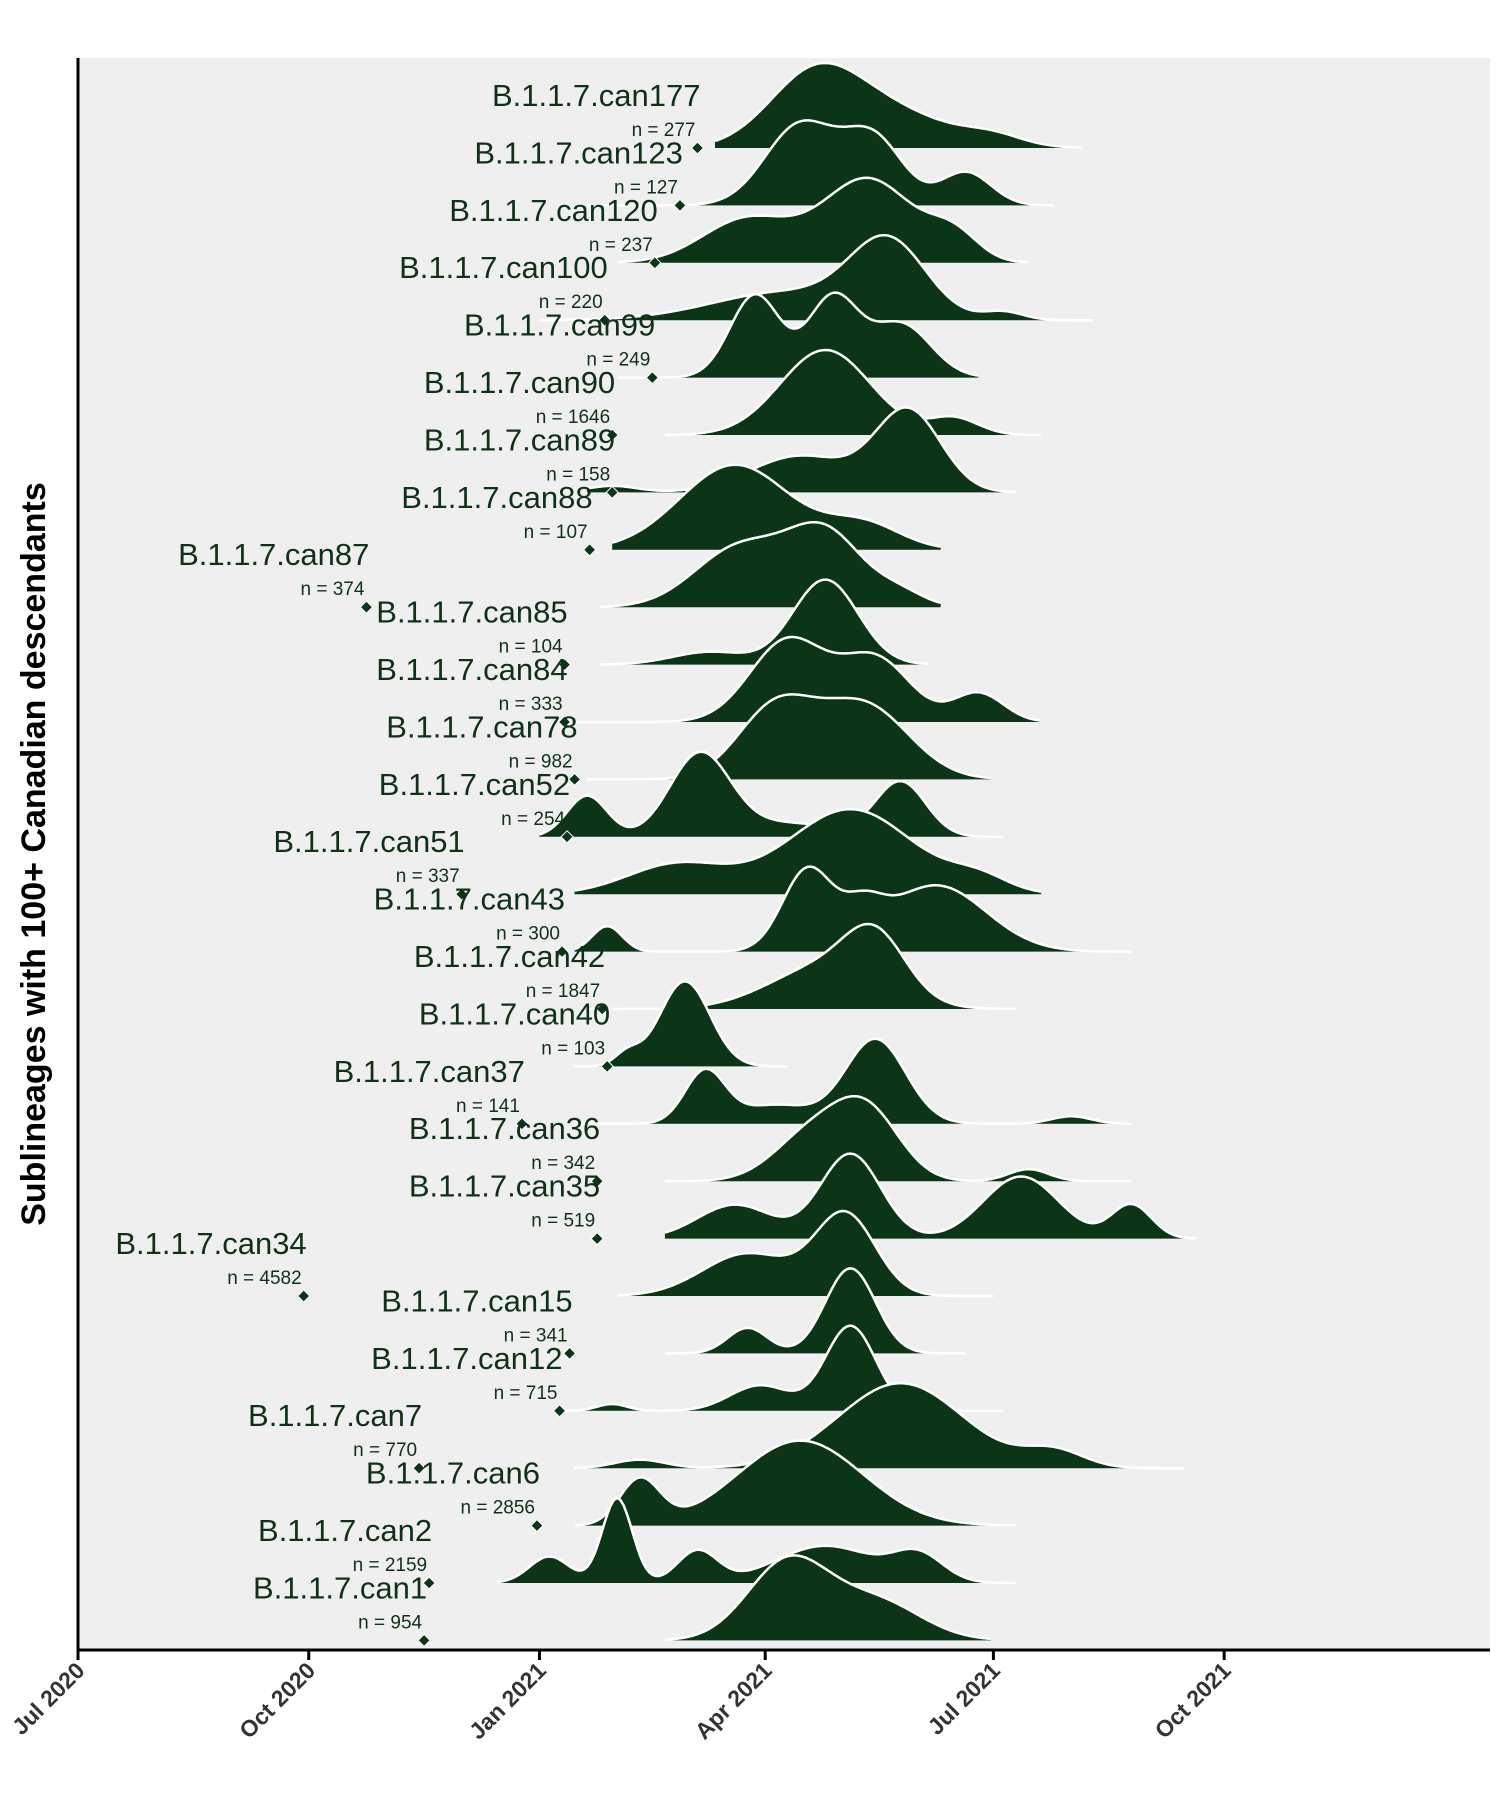  I want to click on origin-marker-b-1-1-7-can12, so click(559, 1411).